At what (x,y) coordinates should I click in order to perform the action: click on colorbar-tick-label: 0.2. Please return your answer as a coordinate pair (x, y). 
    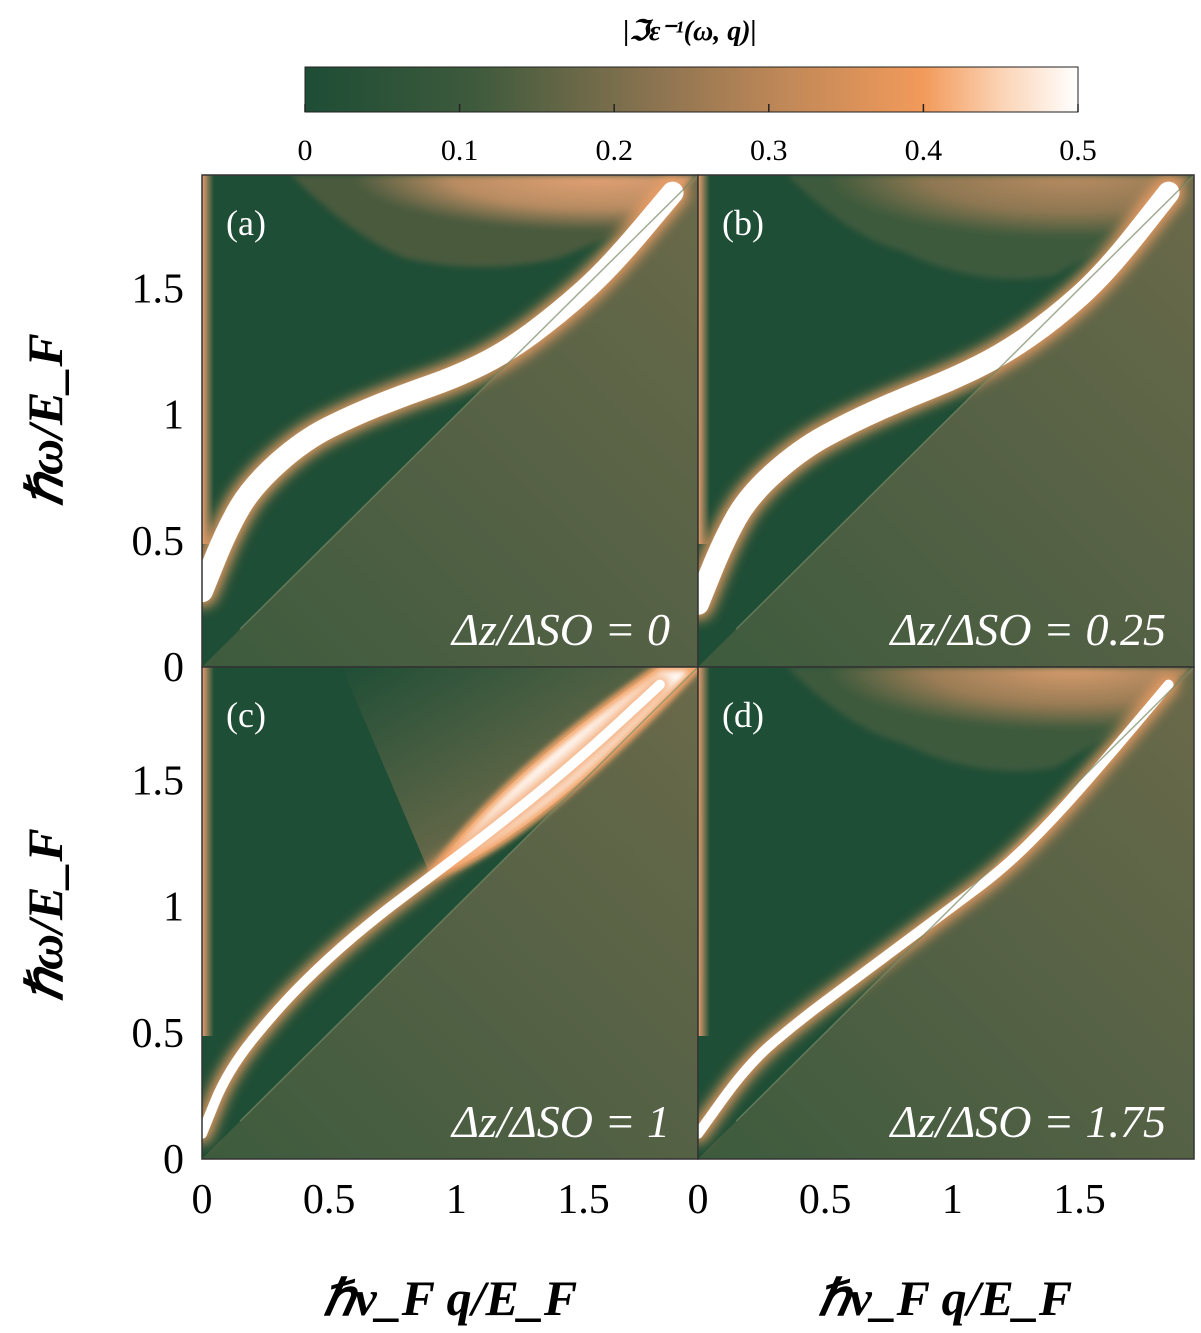
    Looking at the image, I should click on (614, 150).